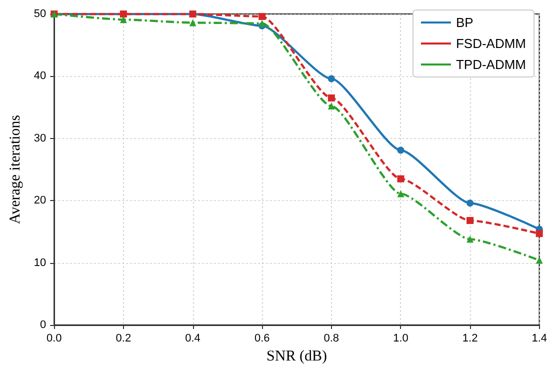 The height and width of the screenshot is (369, 550). What do you see at coordinates (296, 356) in the screenshot?
I see `x-axis-title: SNR (dB)` at bounding box center [296, 356].